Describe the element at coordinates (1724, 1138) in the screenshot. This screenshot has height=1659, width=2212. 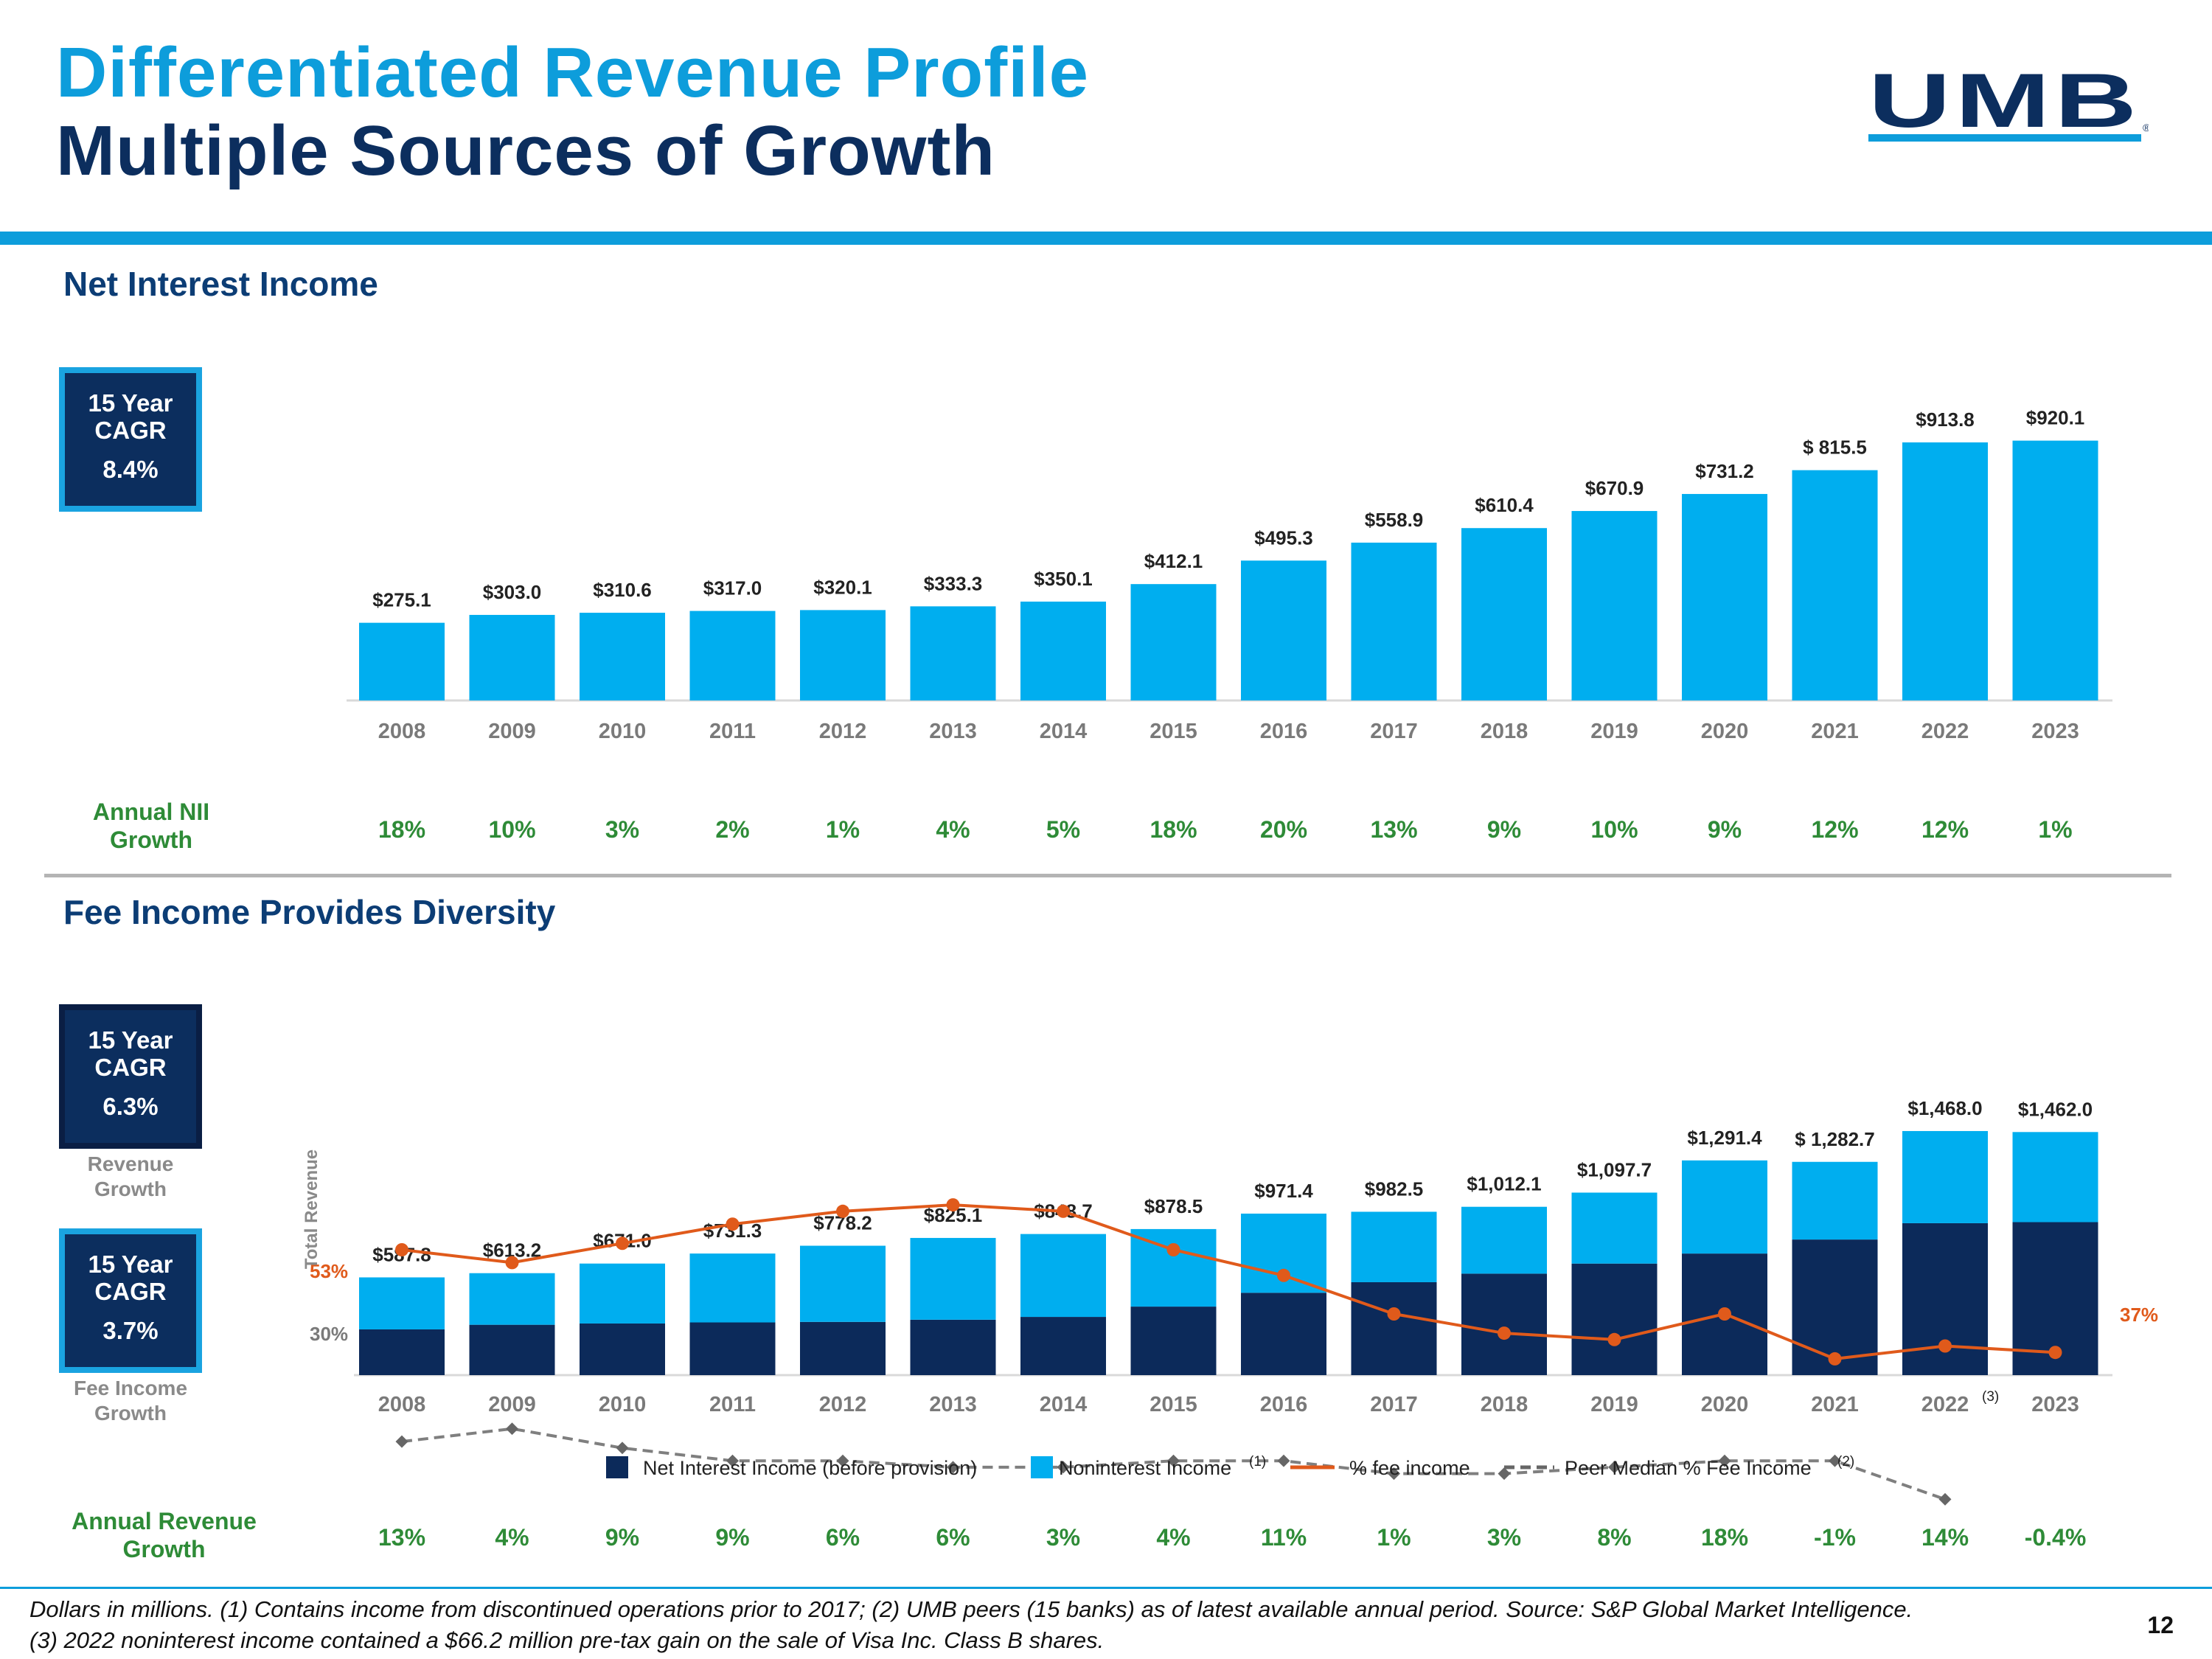
I see `fee-total-label: $1,291.4` at that location.